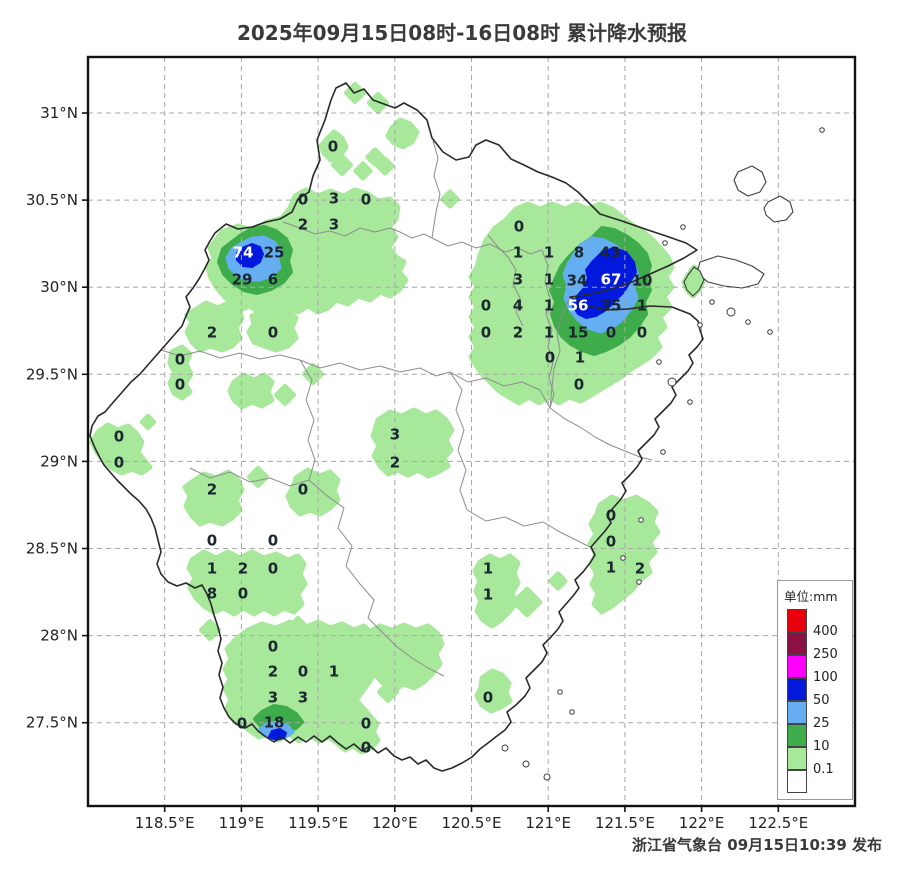 This screenshot has width=900, height=877. Describe the element at coordinates (778, 823) in the screenshot. I see `x-tick-label: 122.5°E` at that location.